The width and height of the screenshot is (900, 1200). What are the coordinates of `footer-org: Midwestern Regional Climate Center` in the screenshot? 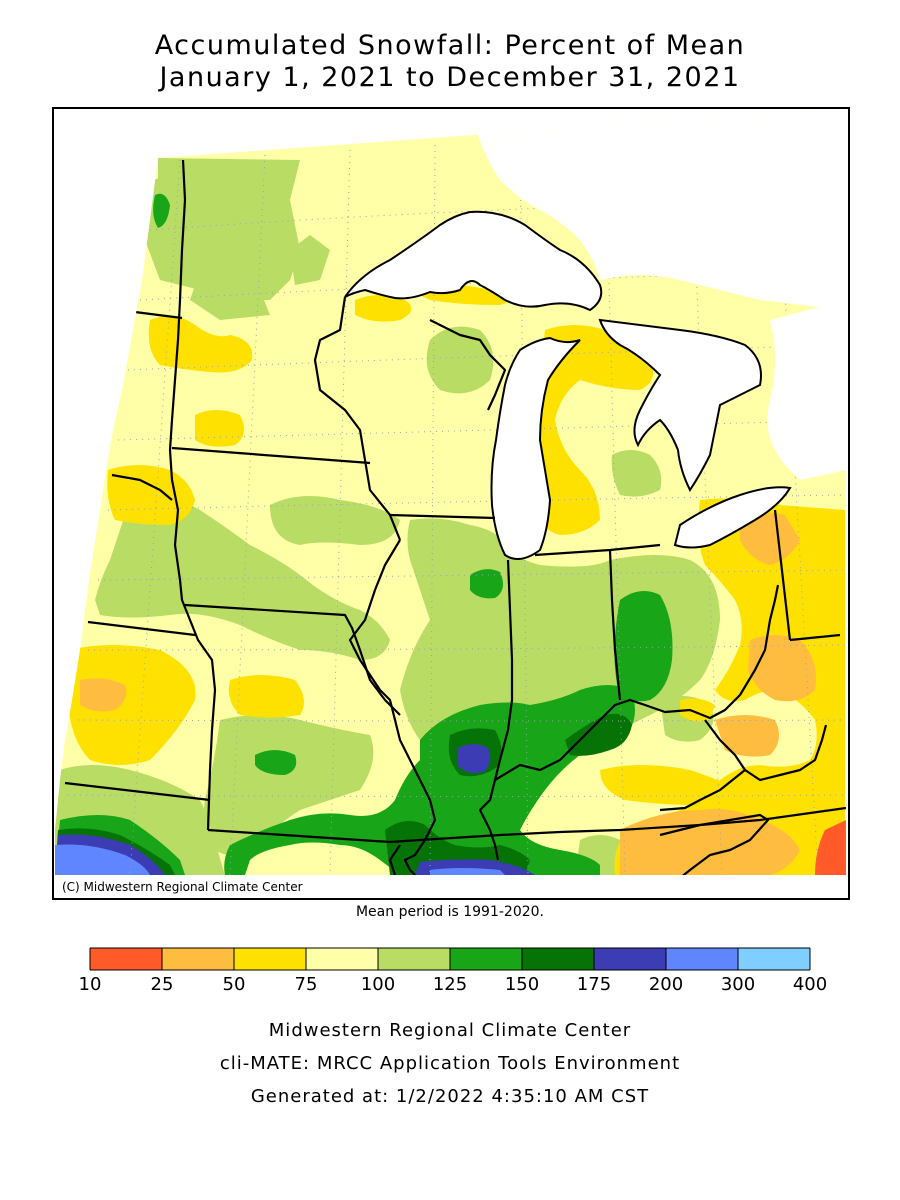 It's located at (450, 1030).